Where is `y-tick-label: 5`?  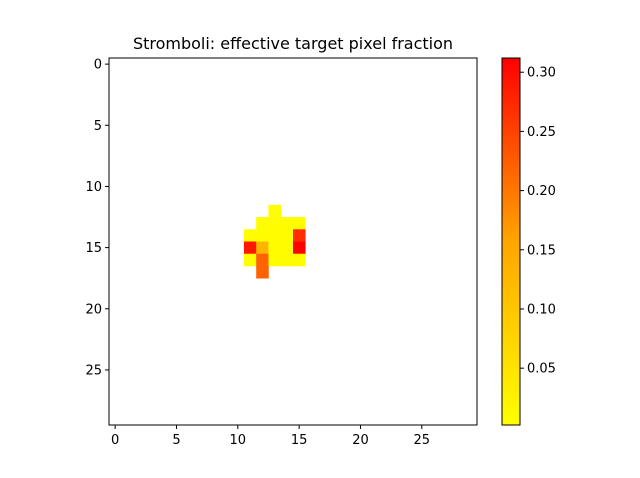 y-tick-label: 5 is located at coordinates (98, 126).